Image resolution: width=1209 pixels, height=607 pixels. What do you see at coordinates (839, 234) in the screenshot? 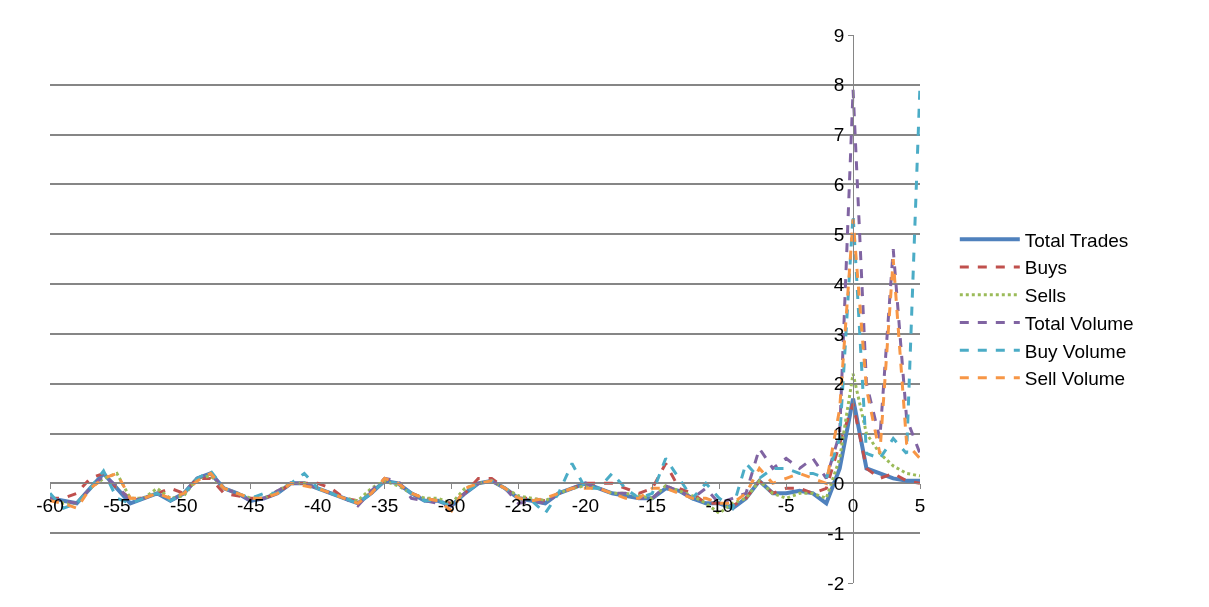
I see `y-tick-label: 5` at bounding box center [839, 234].